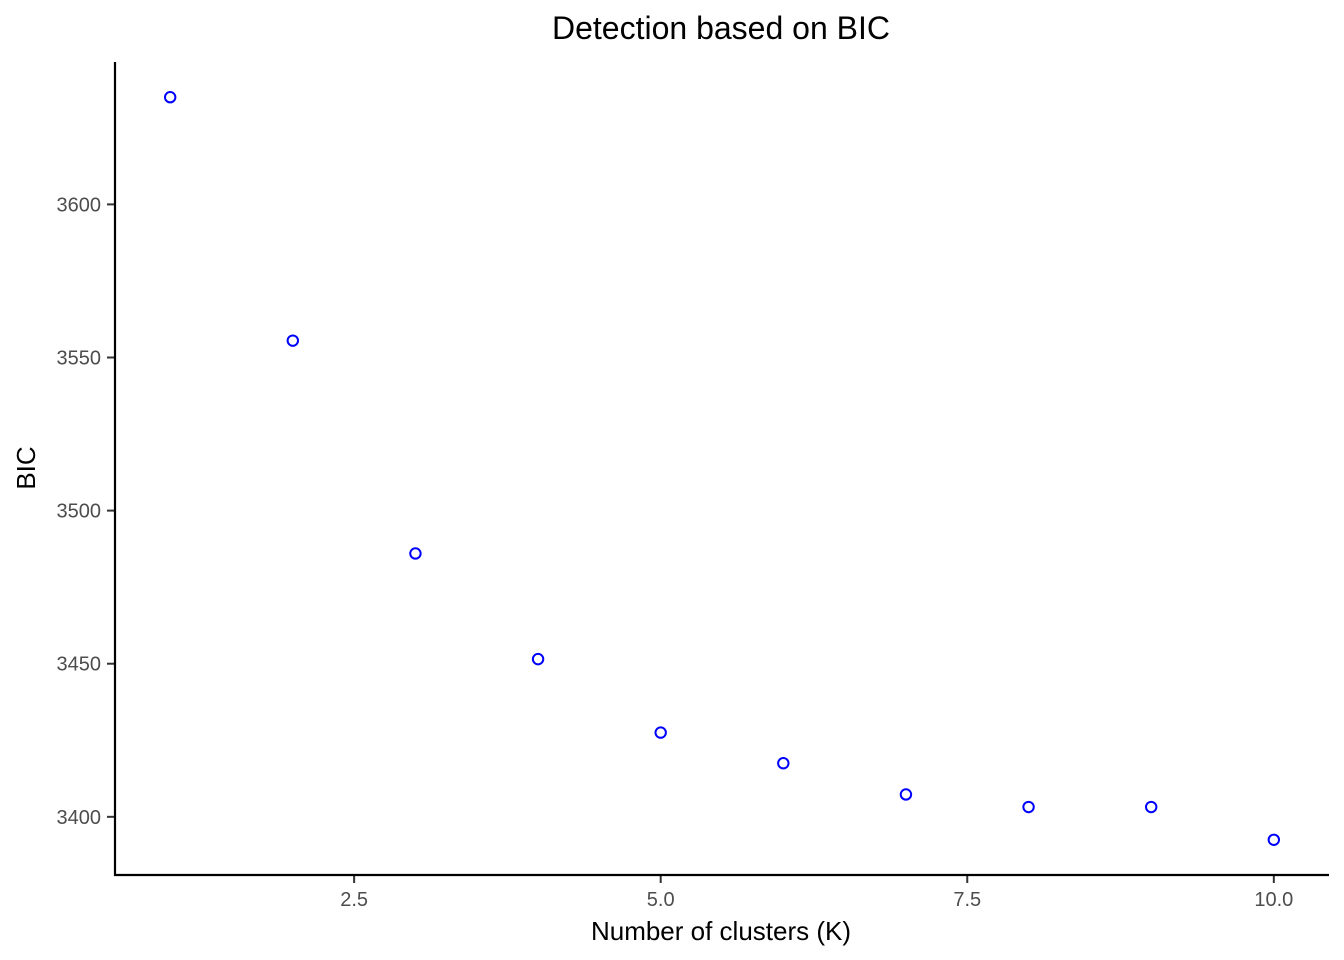 The height and width of the screenshot is (960, 1344). I want to click on x-tick-label: 5.0, so click(661, 900).